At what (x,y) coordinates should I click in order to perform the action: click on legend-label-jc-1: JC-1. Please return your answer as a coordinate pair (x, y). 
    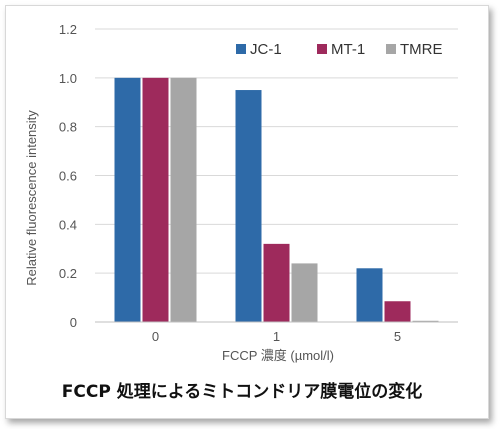
    Looking at the image, I should click on (266, 49).